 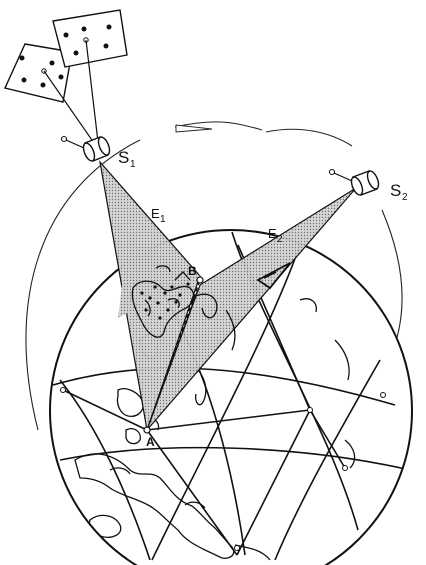 I want to click on beam-e2-label-sub: 2, so click(x=280, y=239).